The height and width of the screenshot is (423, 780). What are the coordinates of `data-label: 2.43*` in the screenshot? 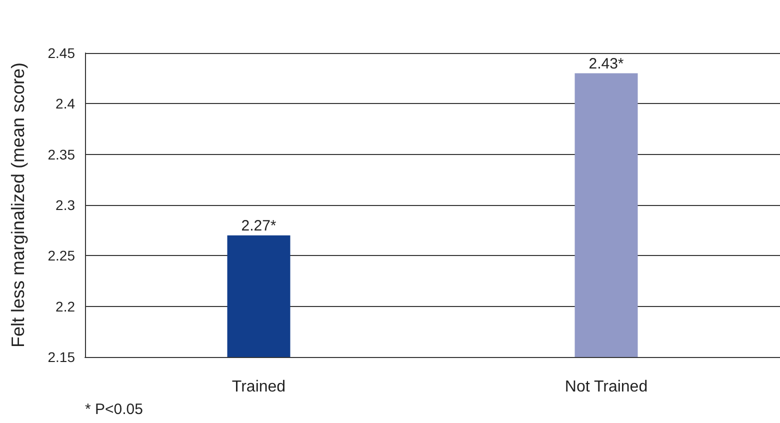 It's located at (606, 63).